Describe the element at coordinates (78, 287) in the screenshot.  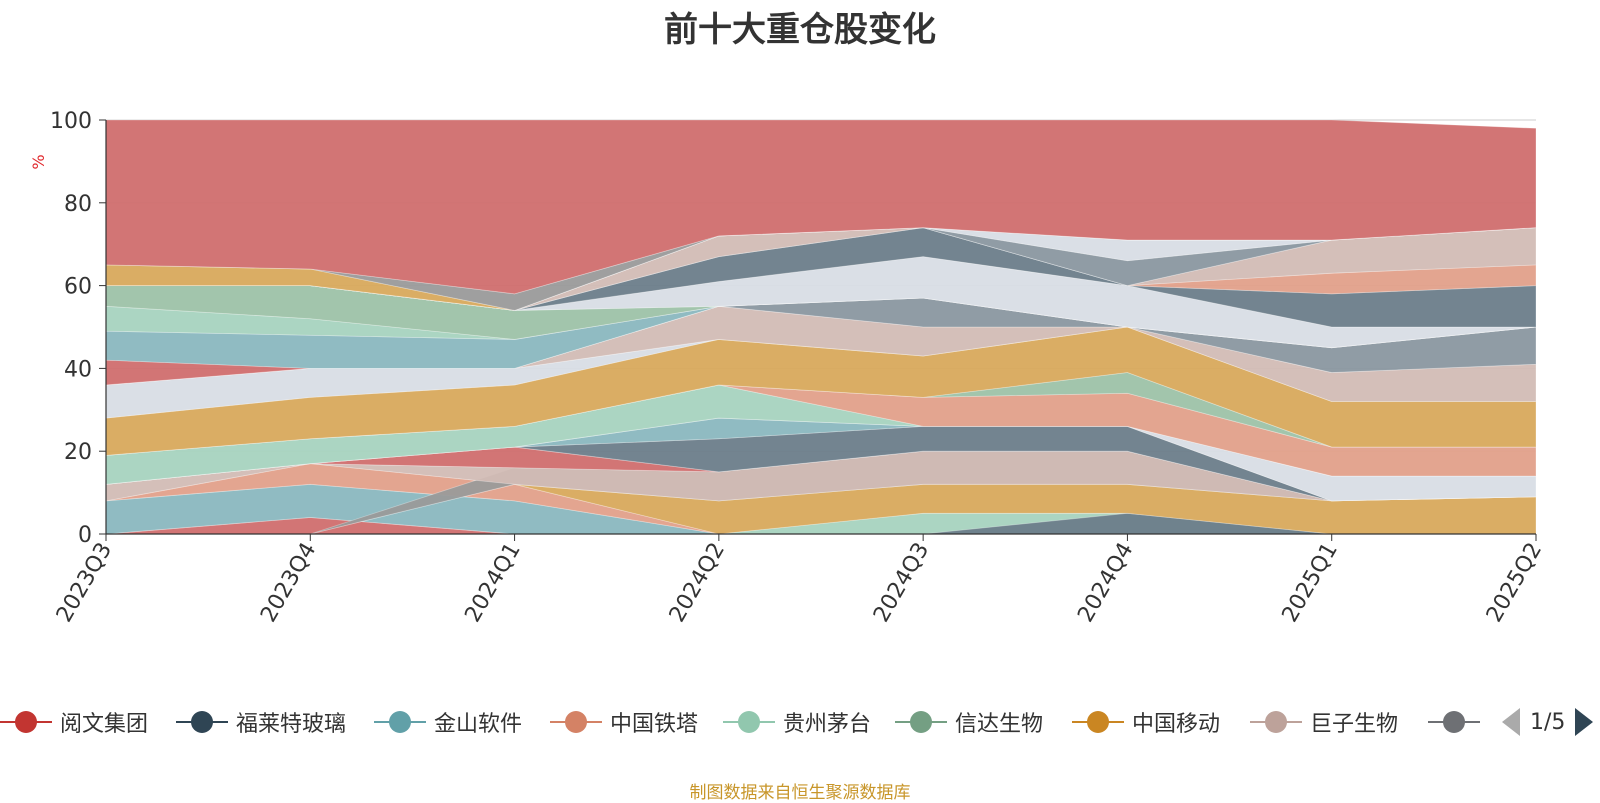
I see `y-tick-label: 60` at that location.